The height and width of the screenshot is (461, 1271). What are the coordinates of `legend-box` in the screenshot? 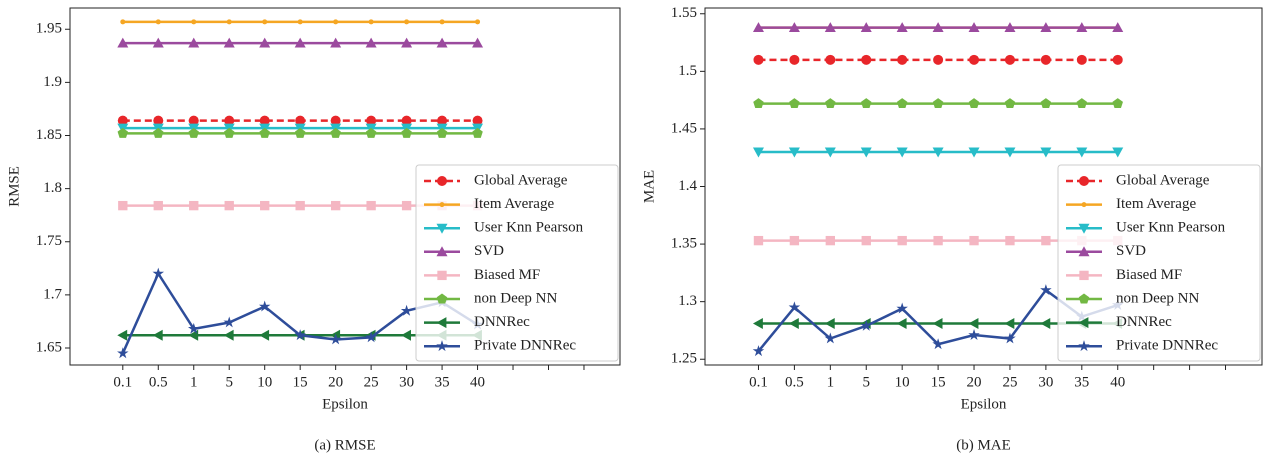 It's located at (517, 263).